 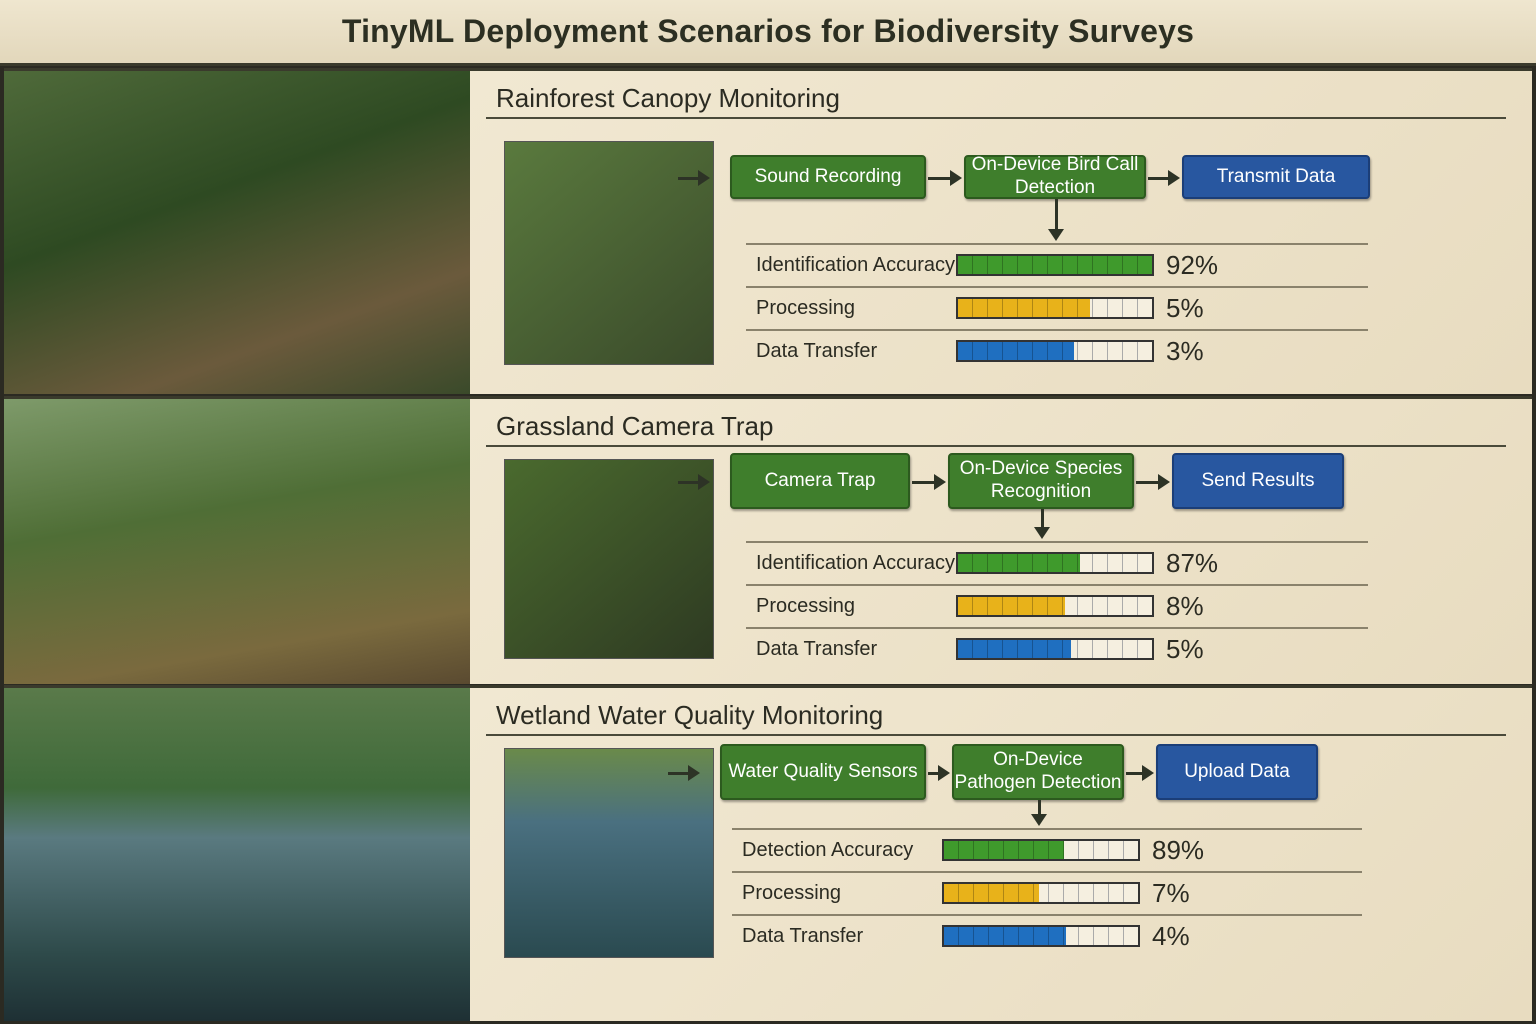 I want to click on flow-step-label: Sound Recording, so click(x=828, y=176).